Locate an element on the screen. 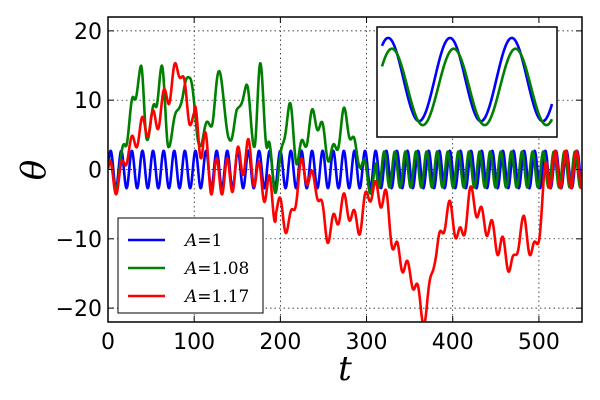 The image size is (600, 400). legend: A=1 A=1.08 A=1.17 is located at coordinates (190, 265).